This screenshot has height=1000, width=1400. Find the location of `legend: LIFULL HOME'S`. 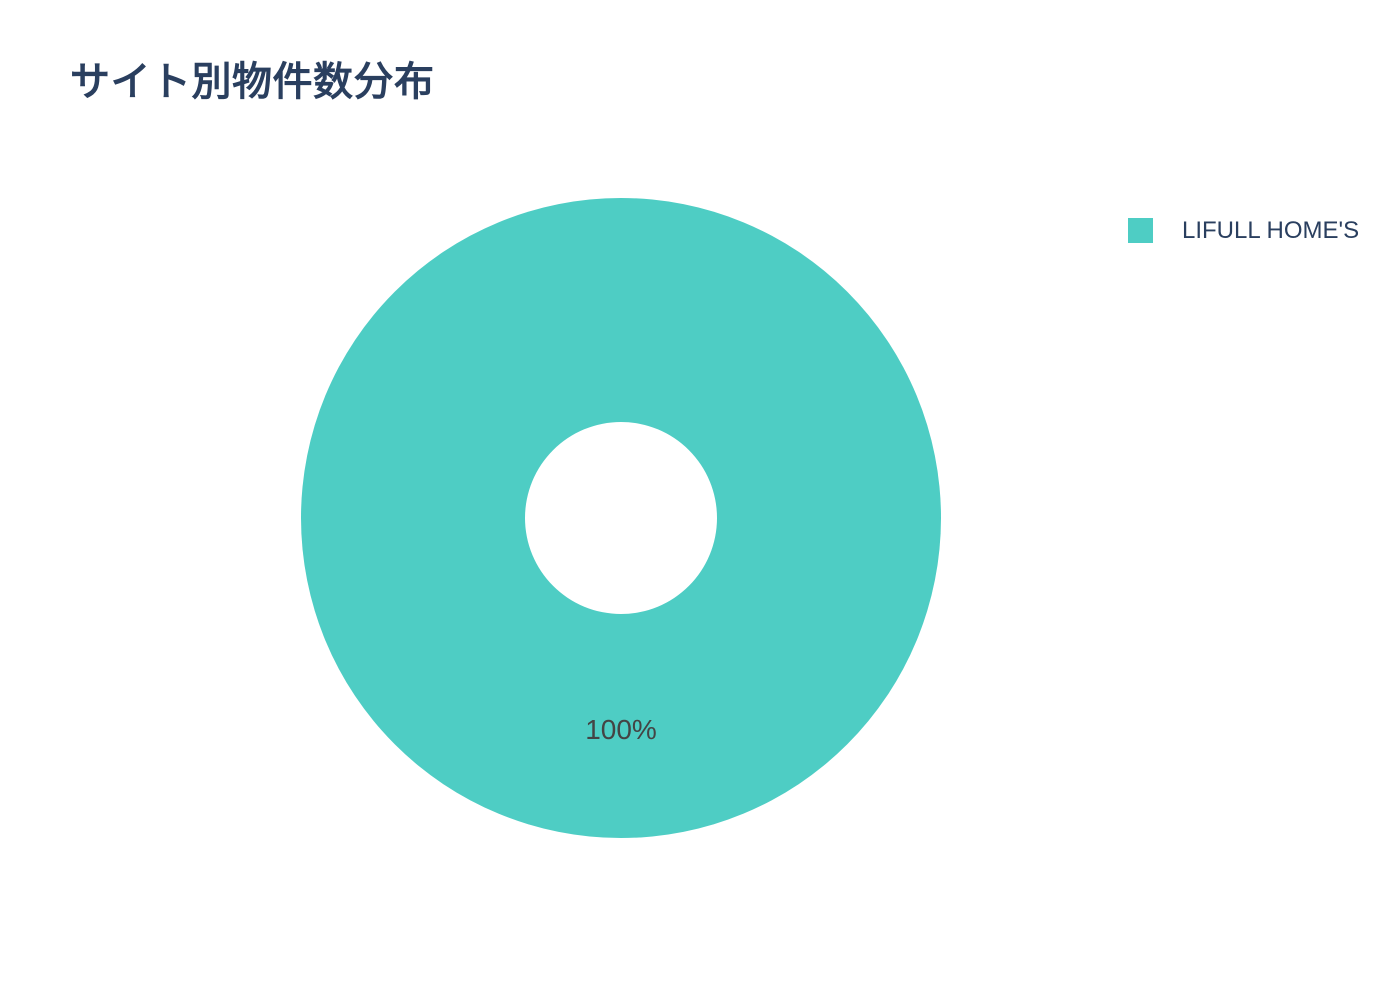

legend: LIFULL HOME'S is located at coordinates (1243, 230).